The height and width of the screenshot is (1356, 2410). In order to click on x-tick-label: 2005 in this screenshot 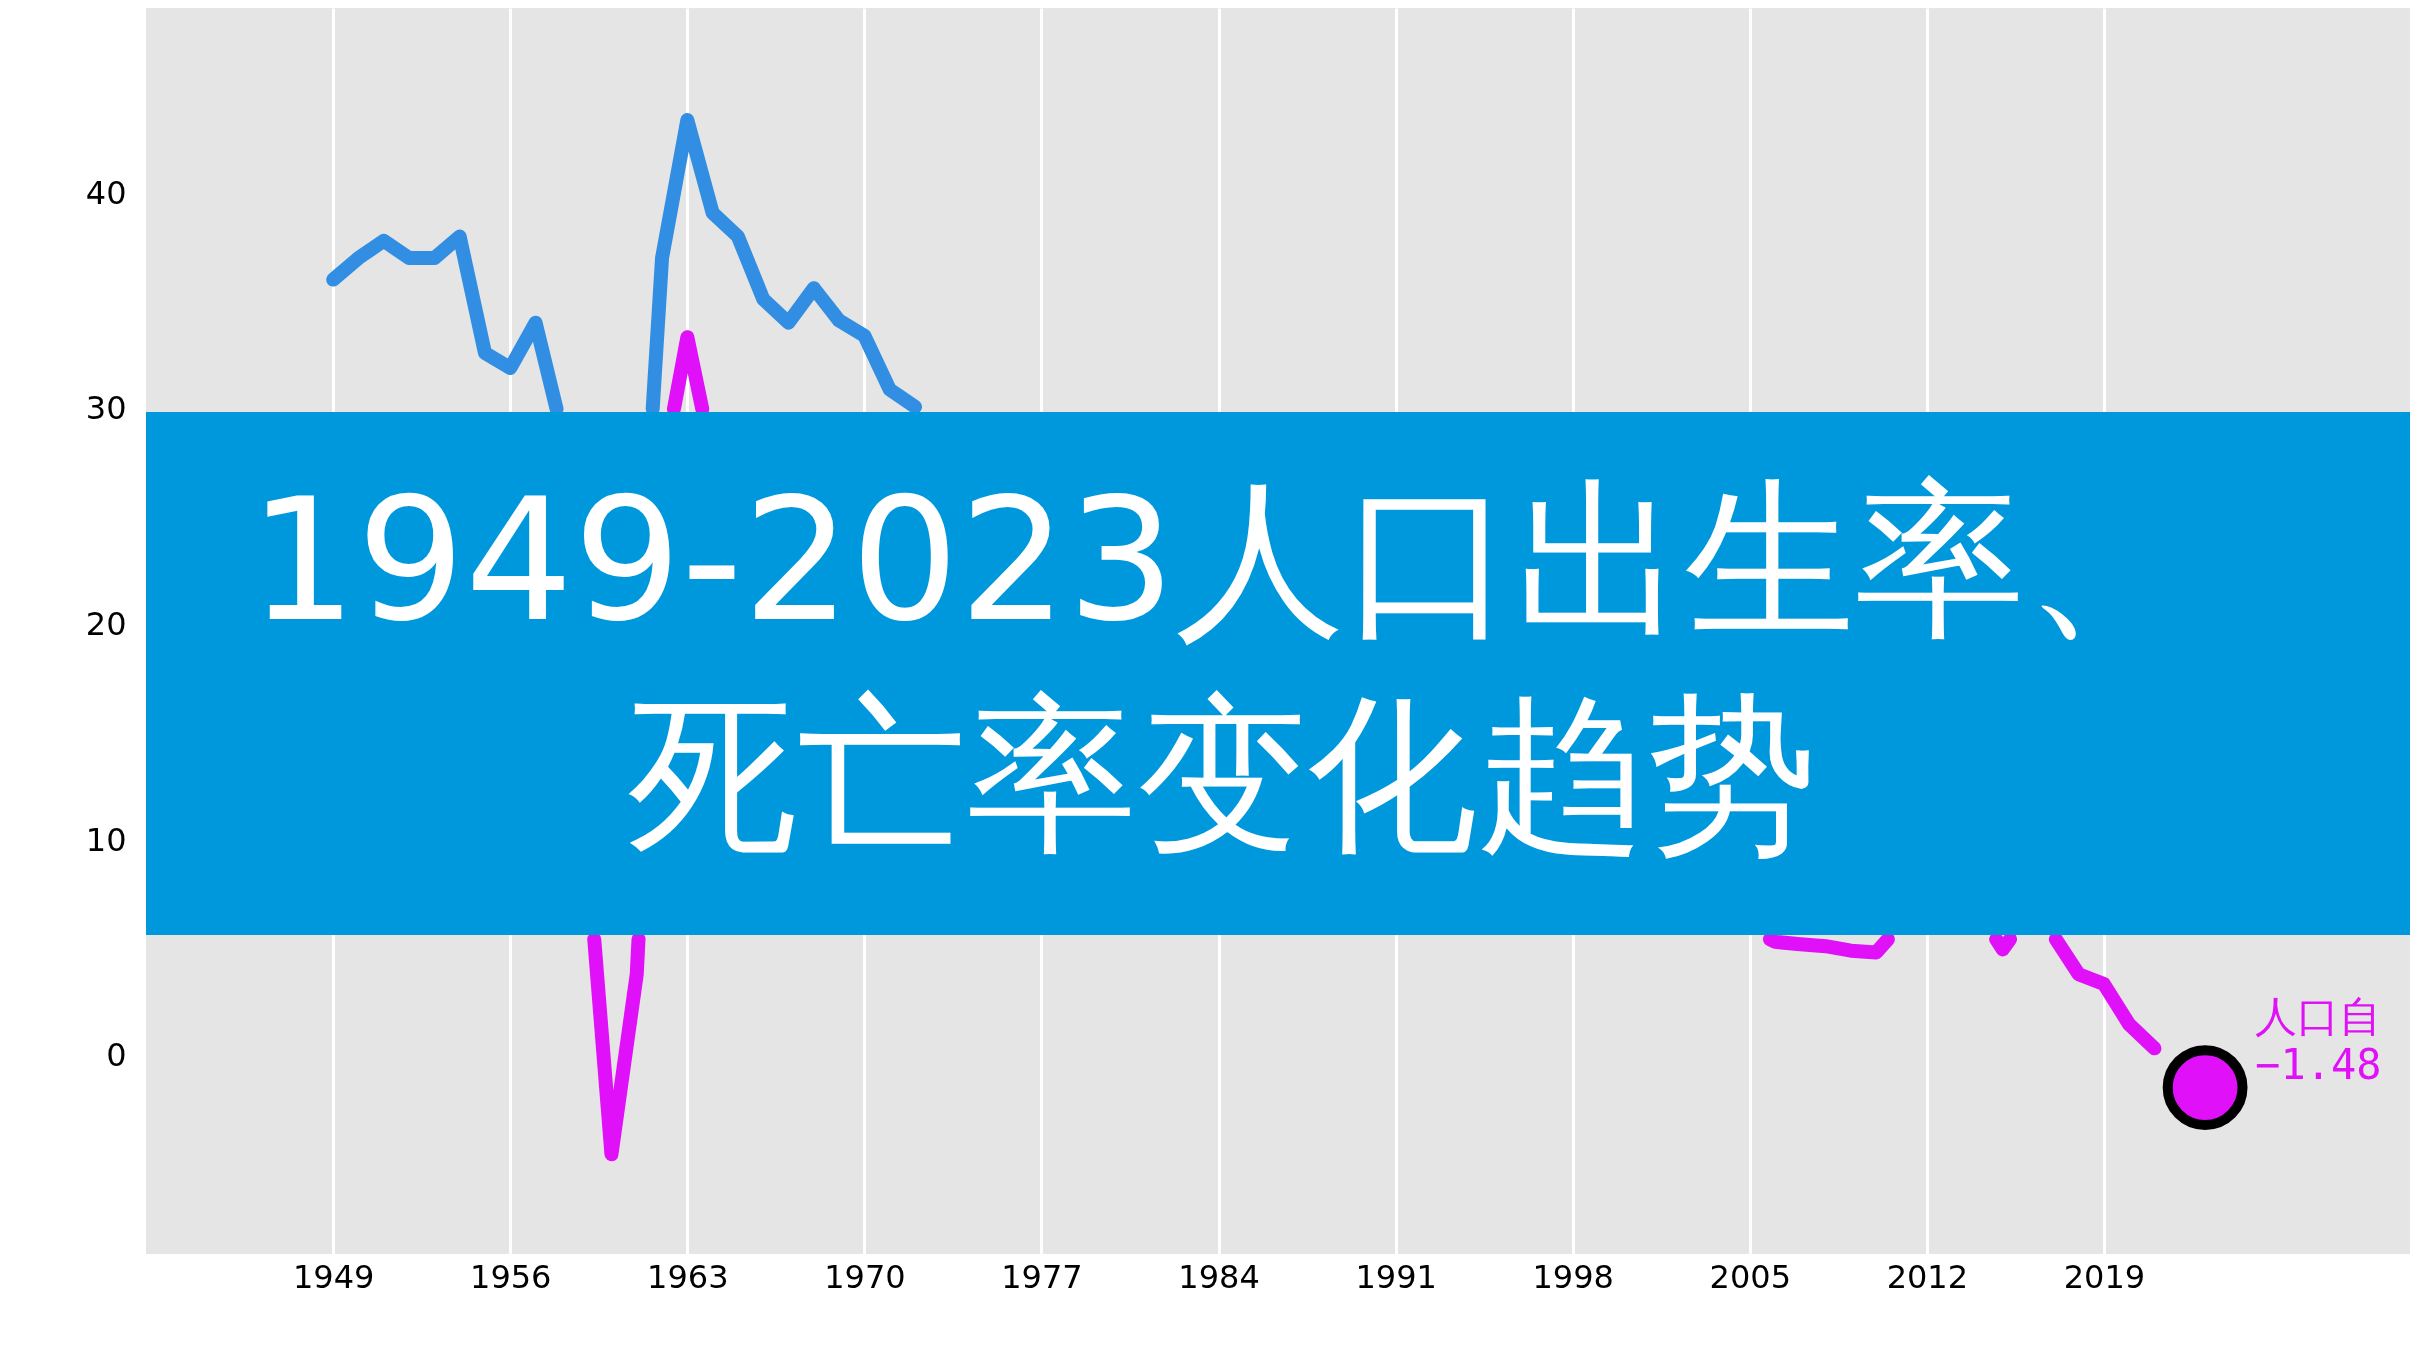, I will do `click(1750, 1276)`.